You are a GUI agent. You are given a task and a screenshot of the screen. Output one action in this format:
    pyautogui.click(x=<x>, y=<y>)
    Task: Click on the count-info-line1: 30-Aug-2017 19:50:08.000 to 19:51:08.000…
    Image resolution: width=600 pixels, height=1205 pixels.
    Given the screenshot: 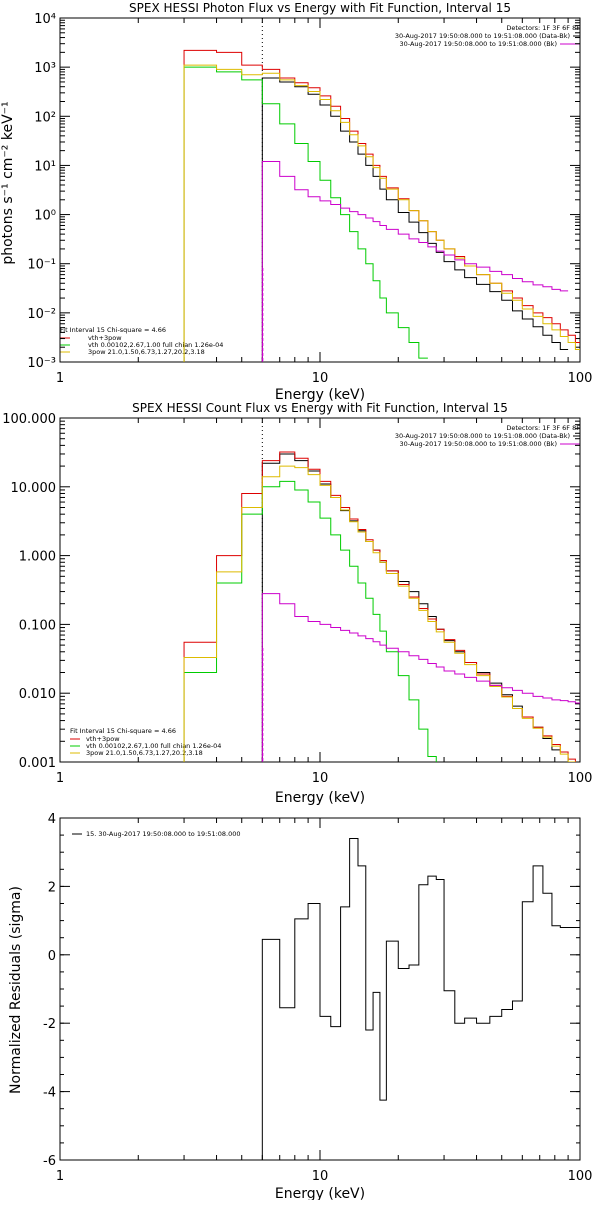 What is the action you would take?
    pyautogui.click(x=482, y=436)
    